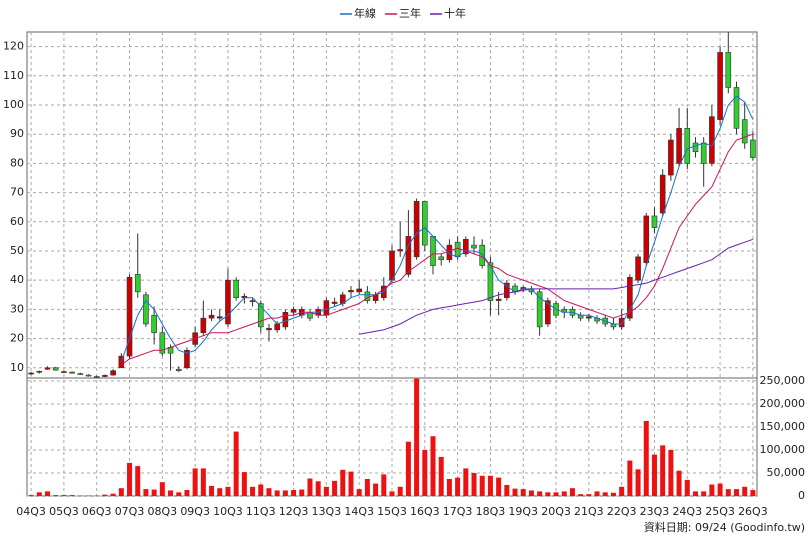  I want to click on y2-tick-label: 200,000, so click(783, 403).